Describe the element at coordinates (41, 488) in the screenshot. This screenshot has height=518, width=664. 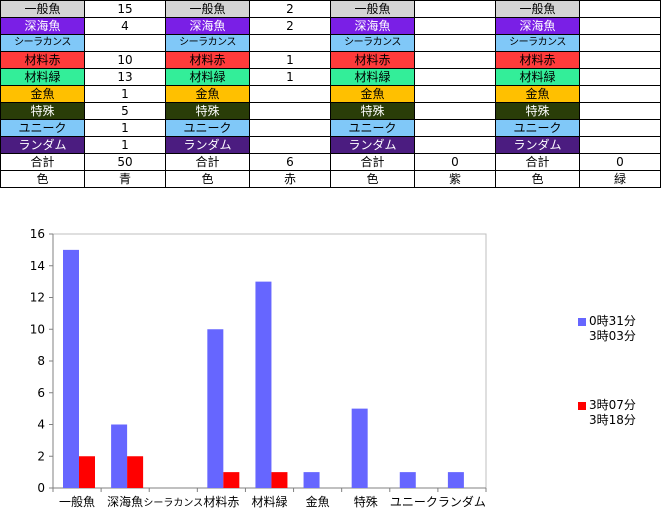
I see `y-tick-label: 0` at that location.